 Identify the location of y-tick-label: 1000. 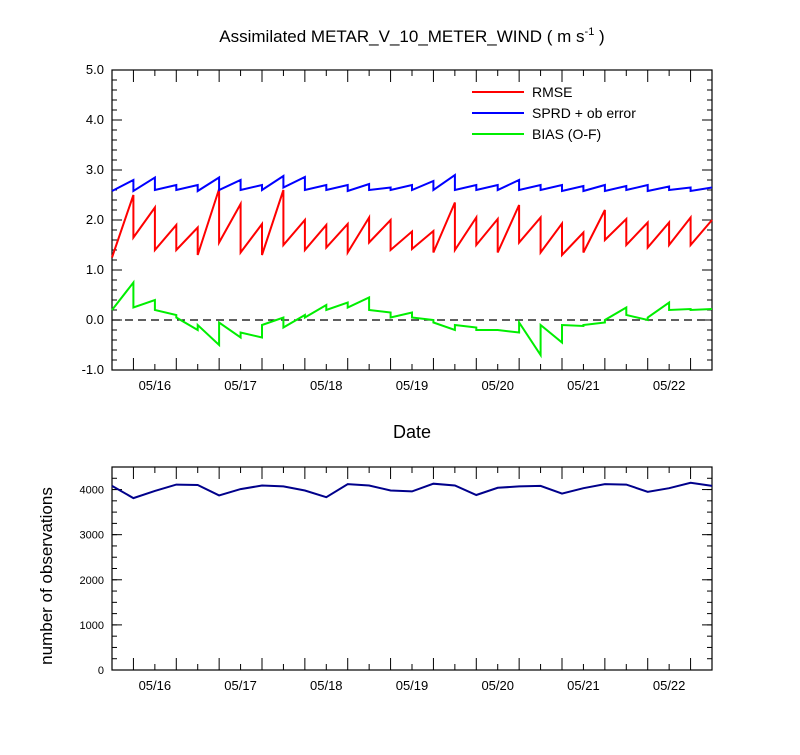
(92, 626).